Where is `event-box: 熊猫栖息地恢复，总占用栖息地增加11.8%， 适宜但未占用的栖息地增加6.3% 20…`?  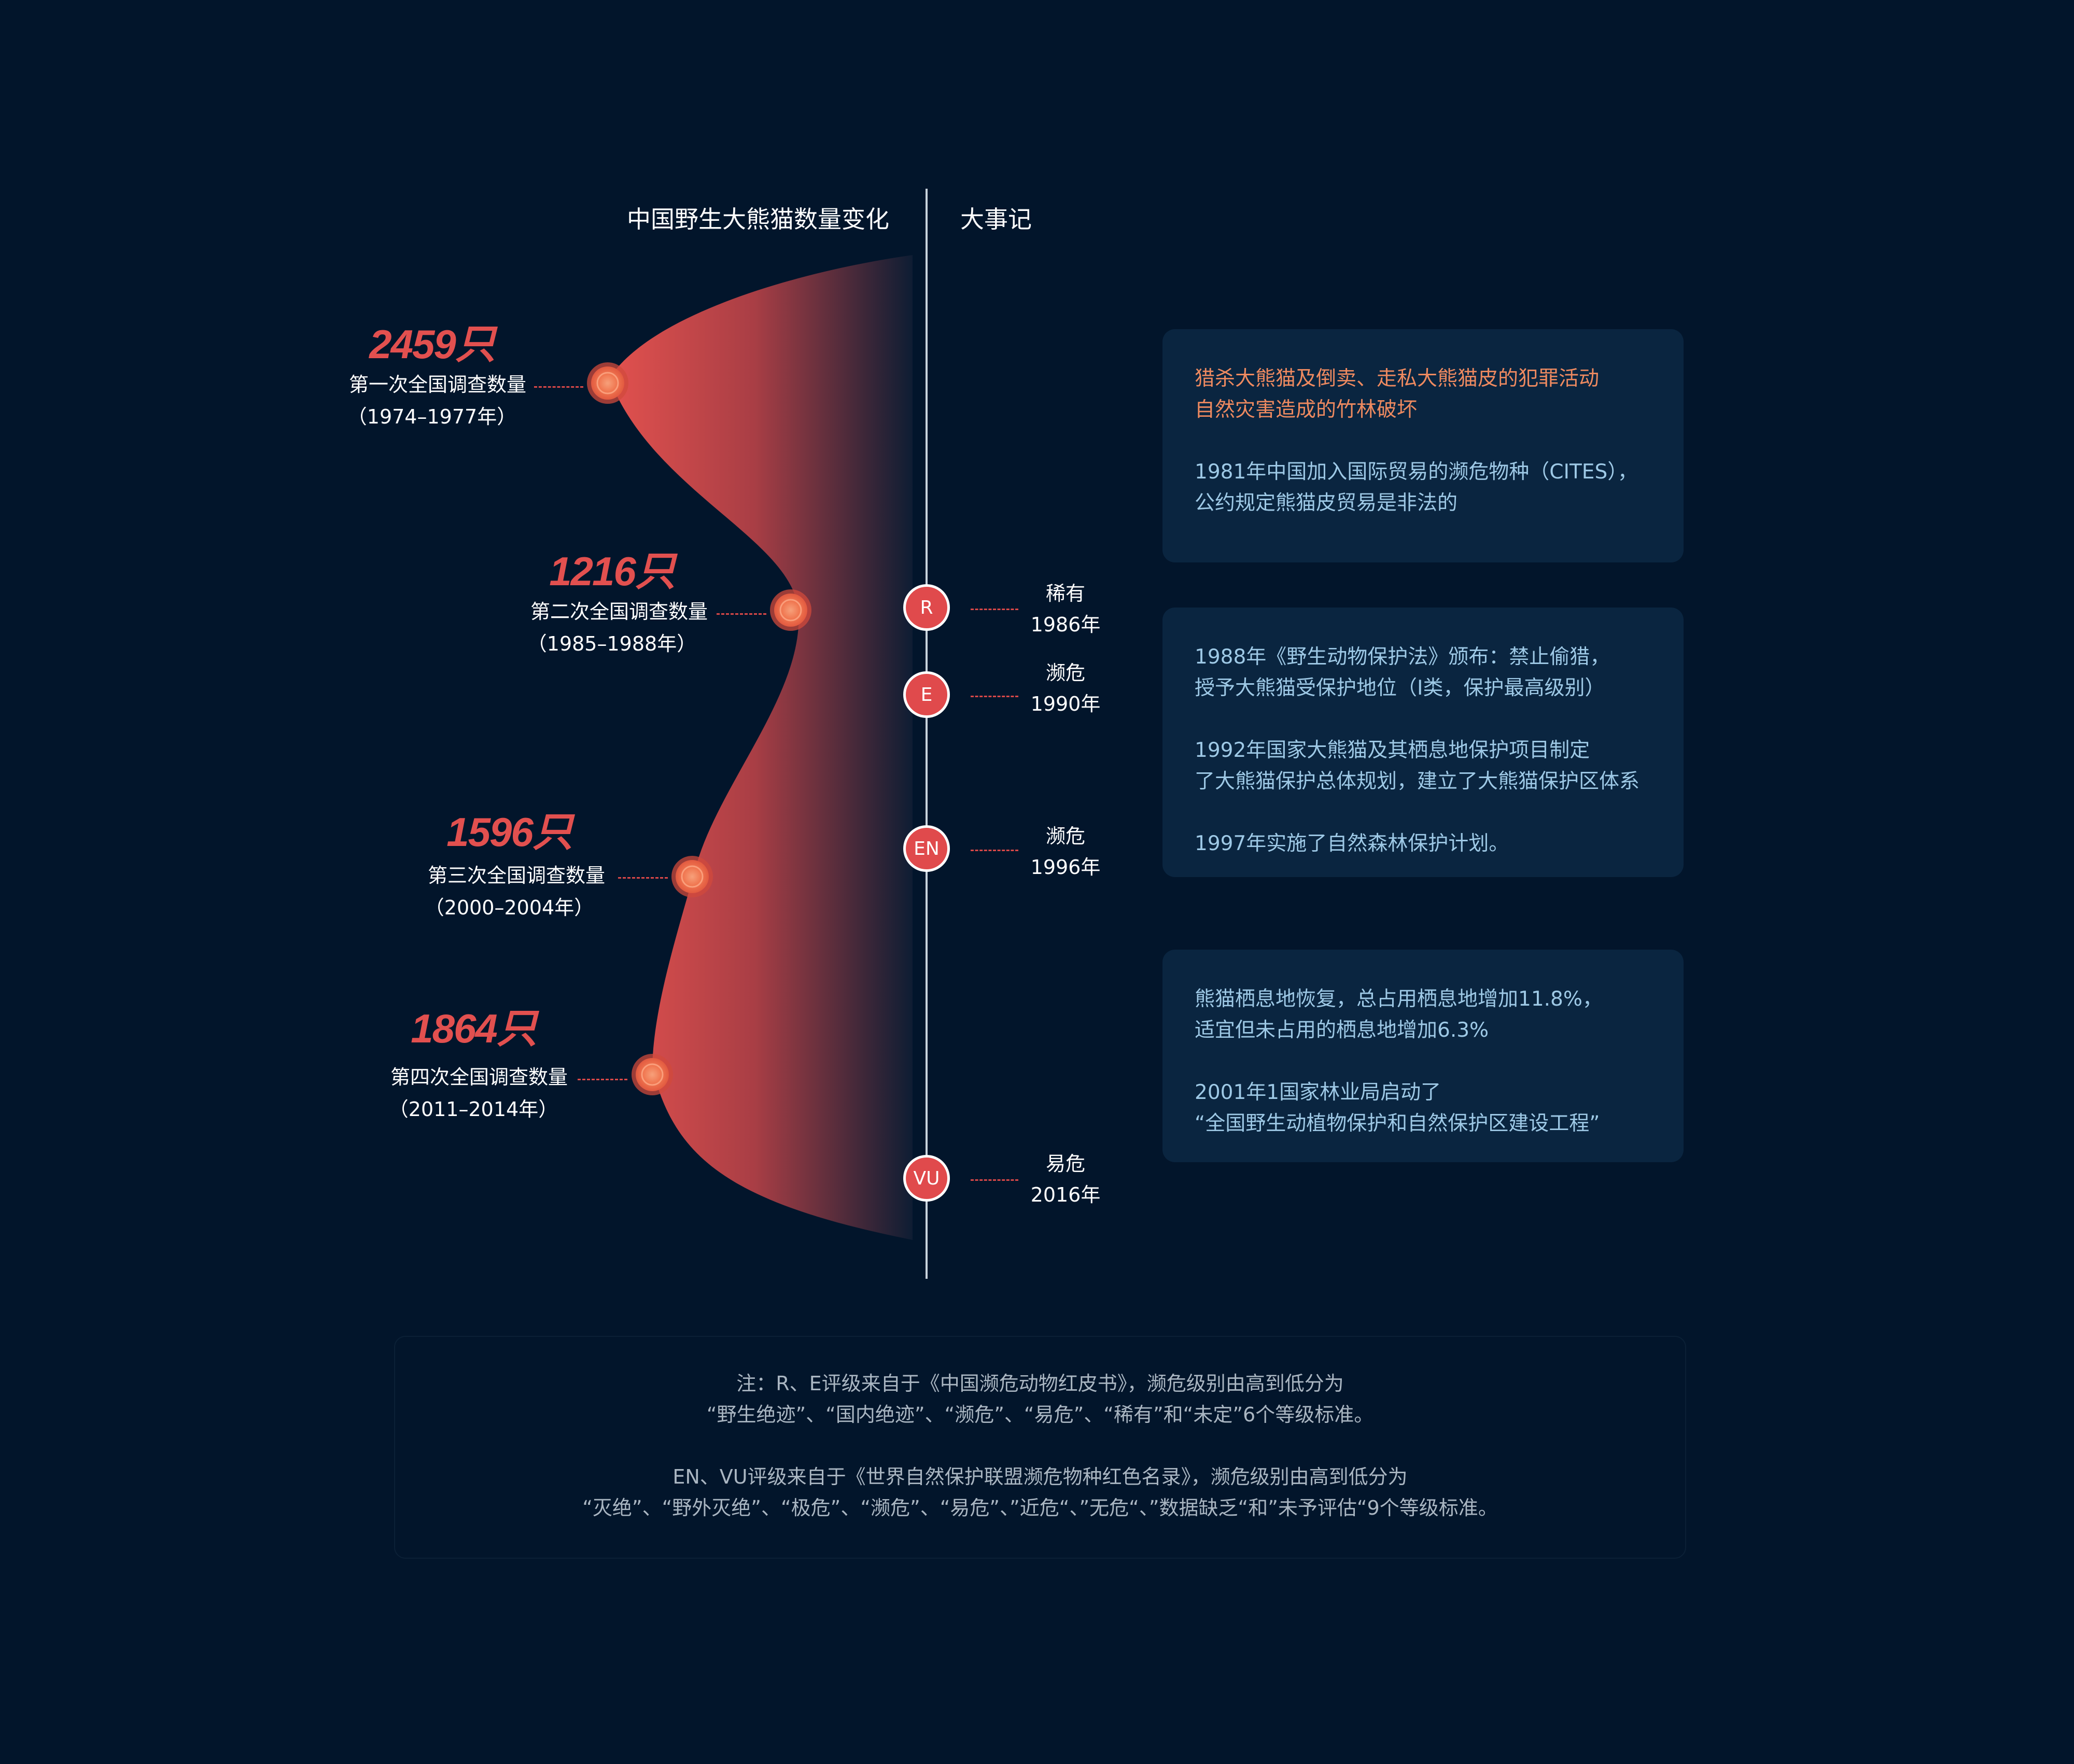
event-box: 熊猫栖息地恢复，总占用栖息地增加11.8%， 适宜但未占用的栖息地增加6.3% 20… is located at coordinates (1423, 1056).